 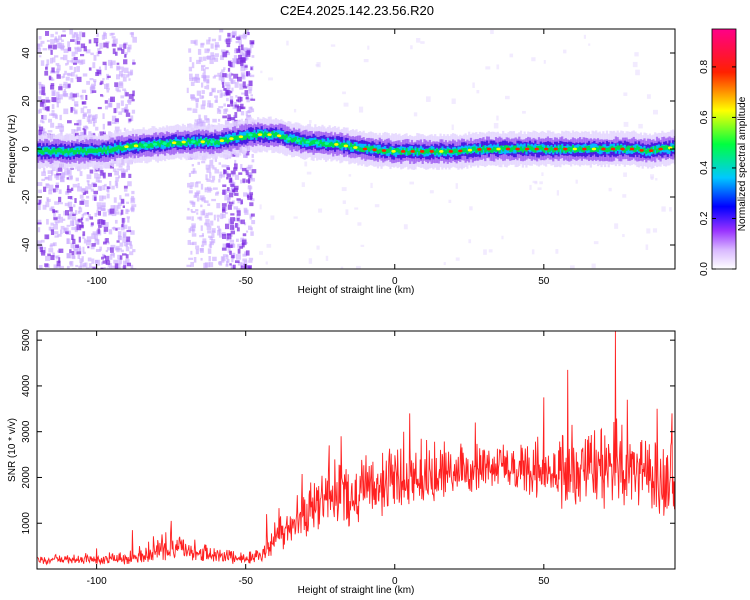 What do you see at coordinates (356, 290) in the screenshot?
I see `spectrogram-xlabel: Height of straight line (km)` at bounding box center [356, 290].